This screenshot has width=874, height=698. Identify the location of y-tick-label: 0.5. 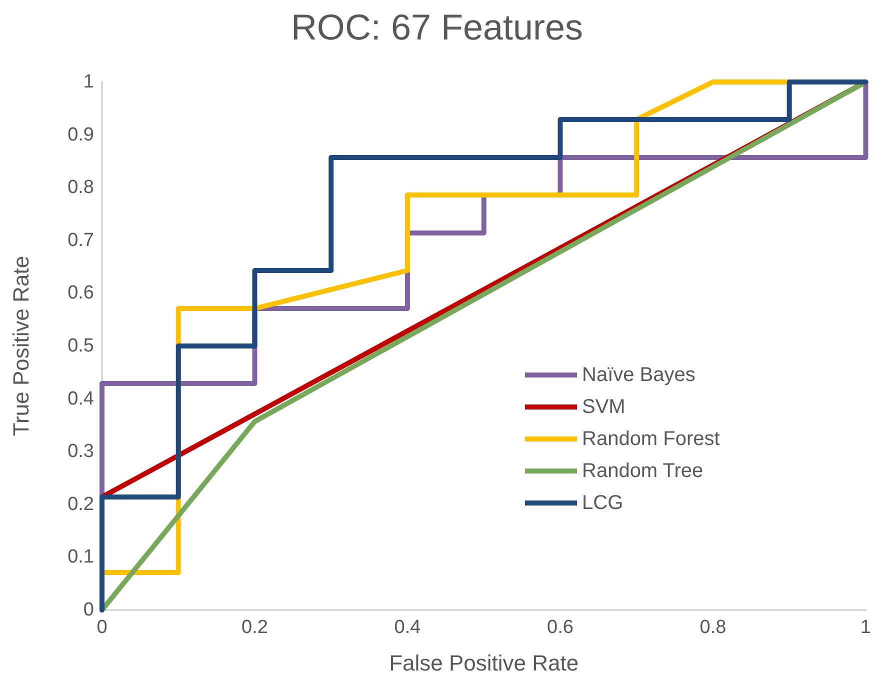
(81, 346).